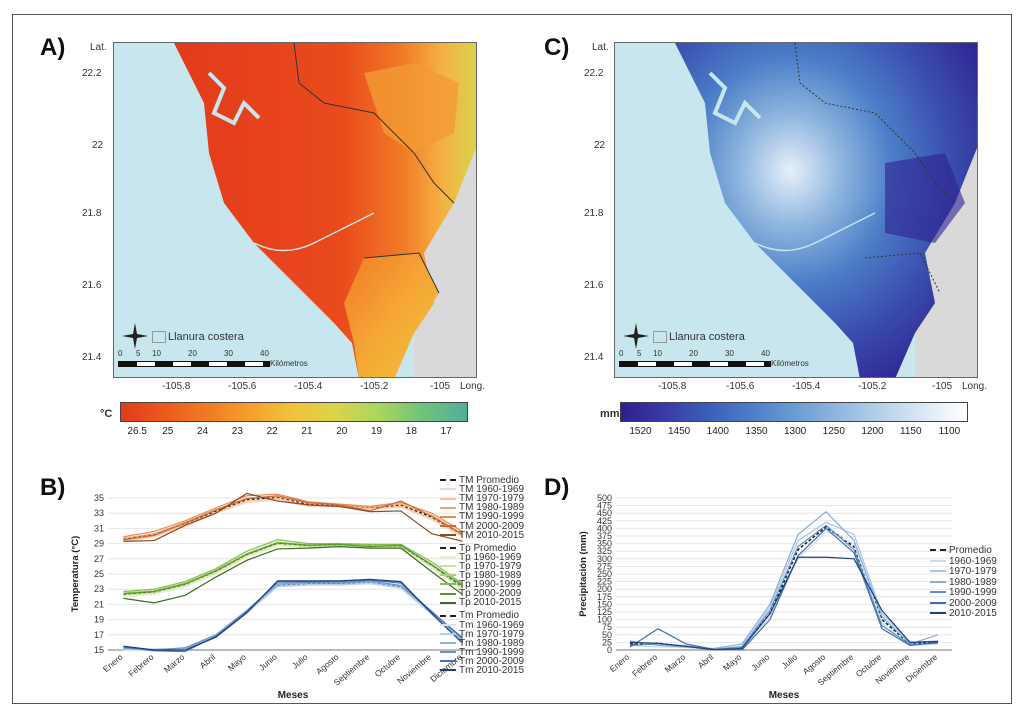 The width and height of the screenshot is (1026, 715). Describe the element at coordinates (492, 508) in the screenshot. I see `legend-label: TM 1980-1989` at that location.